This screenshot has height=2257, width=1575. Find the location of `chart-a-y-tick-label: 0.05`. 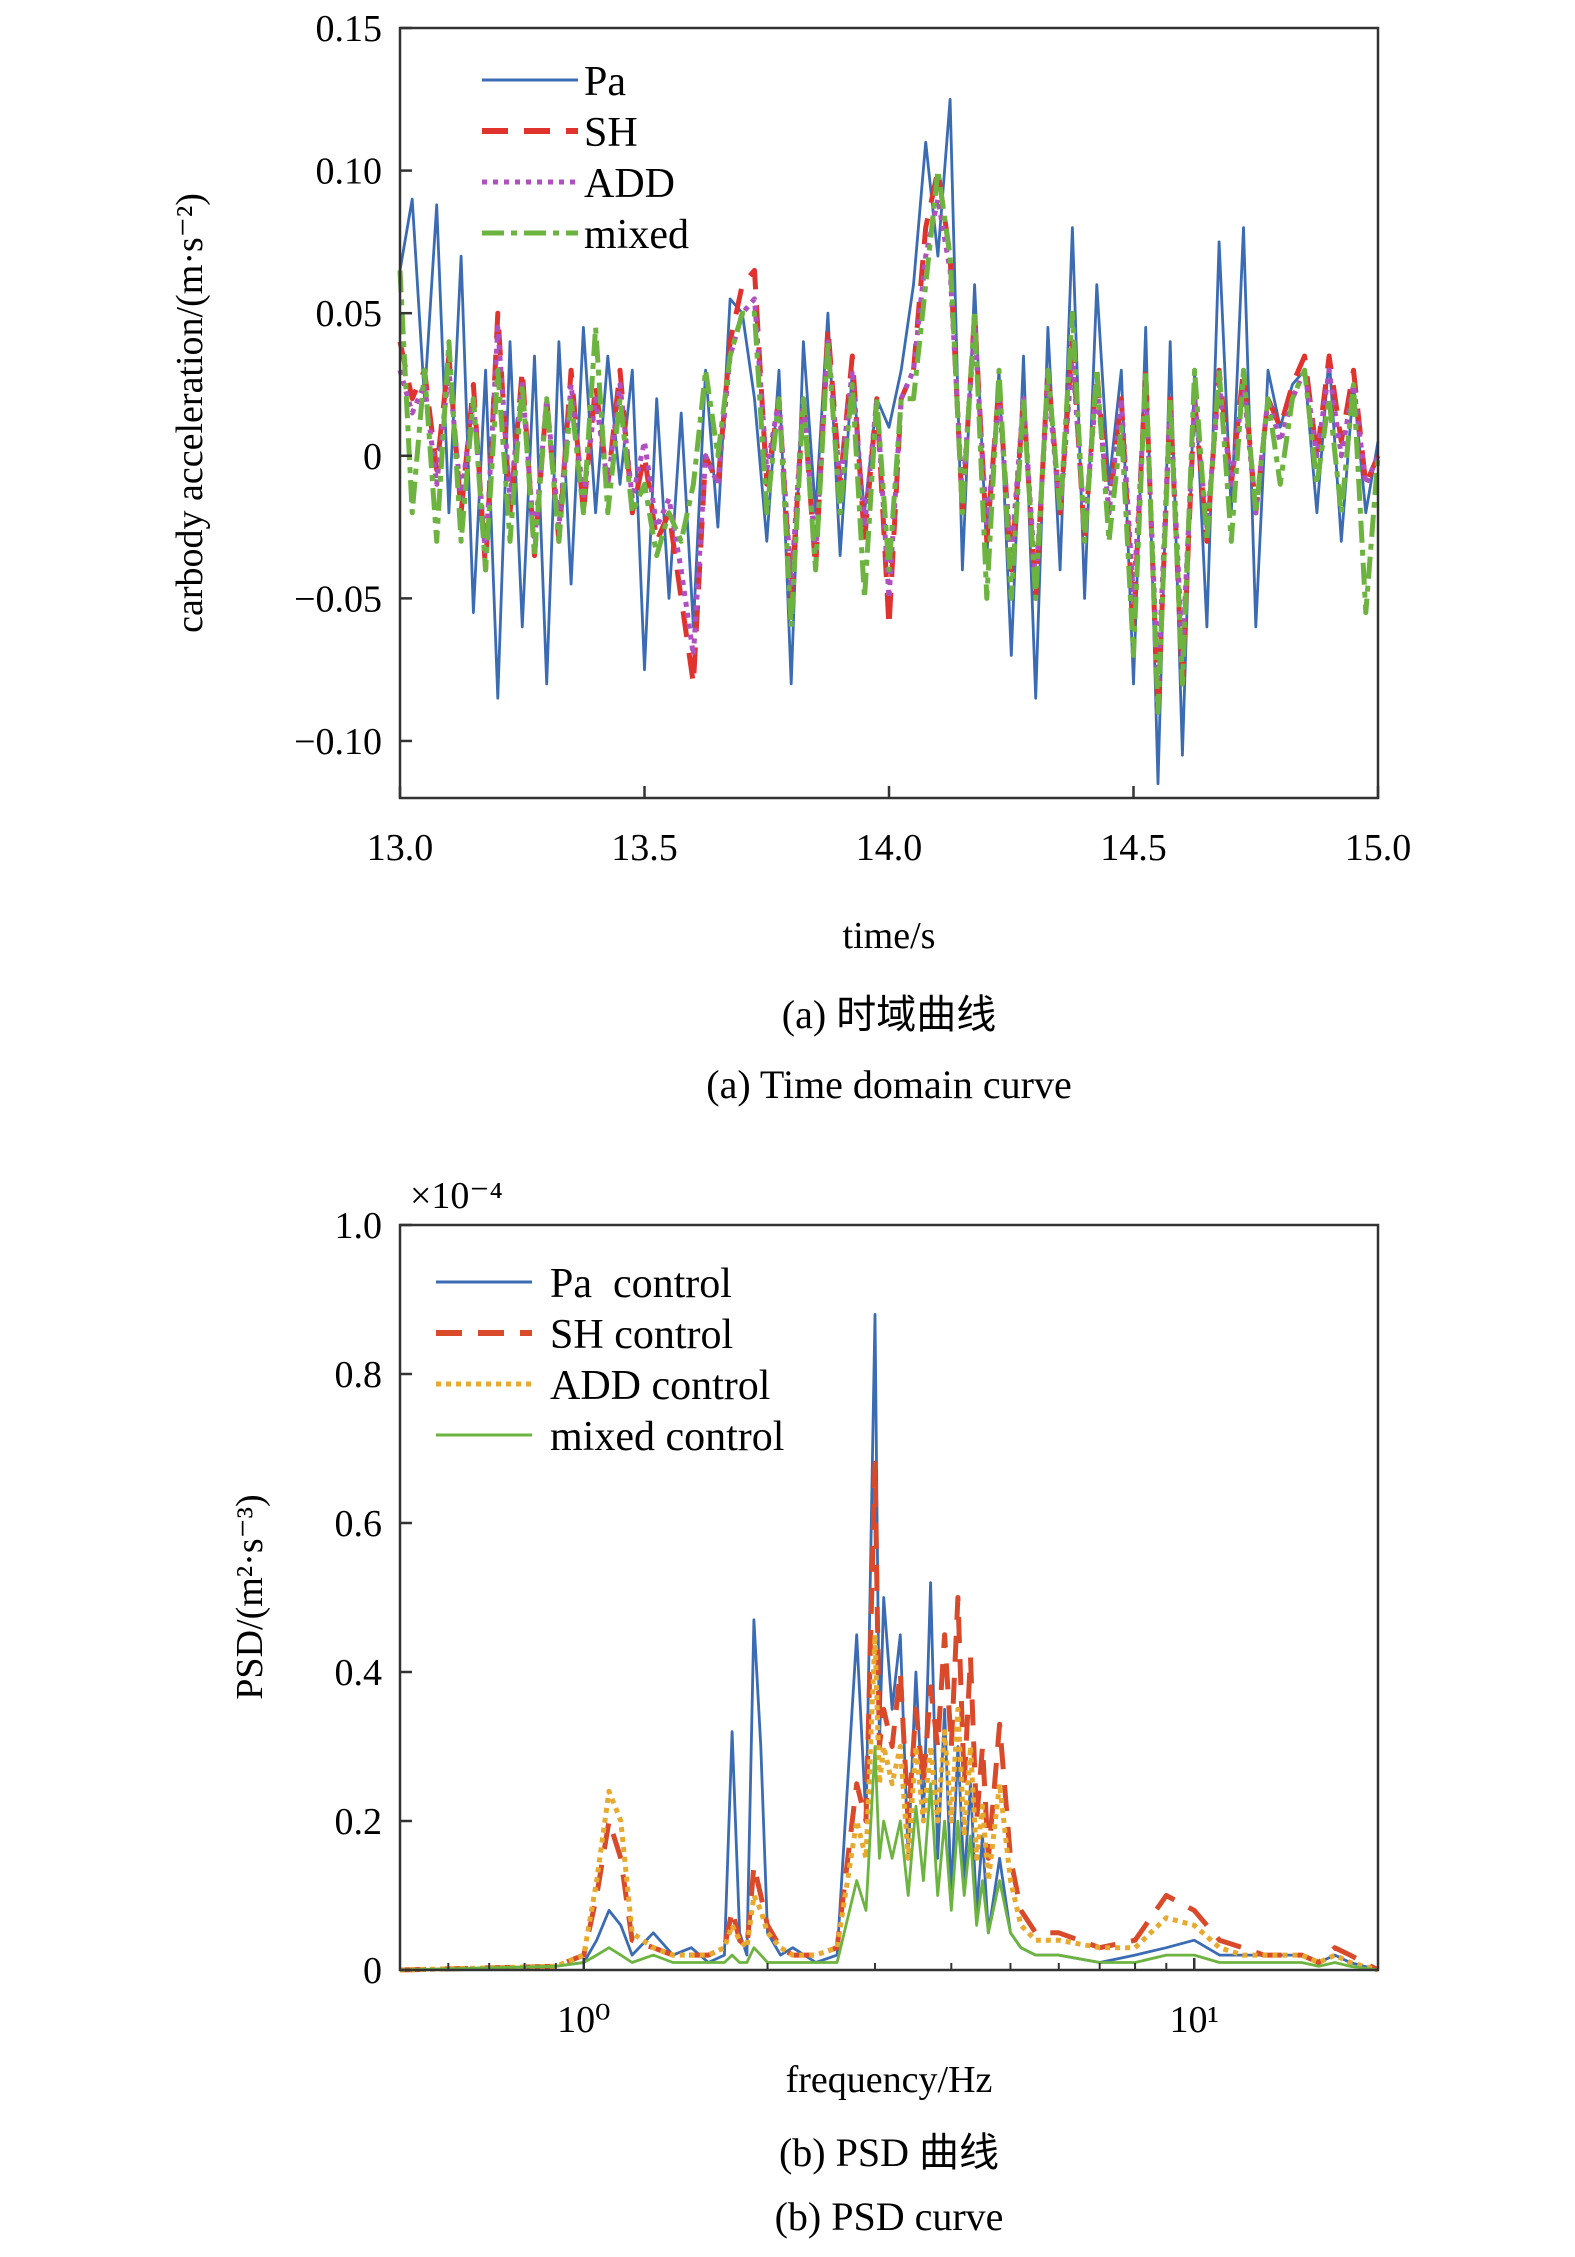

chart-a-y-tick-label: 0.05 is located at coordinates (349, 314).